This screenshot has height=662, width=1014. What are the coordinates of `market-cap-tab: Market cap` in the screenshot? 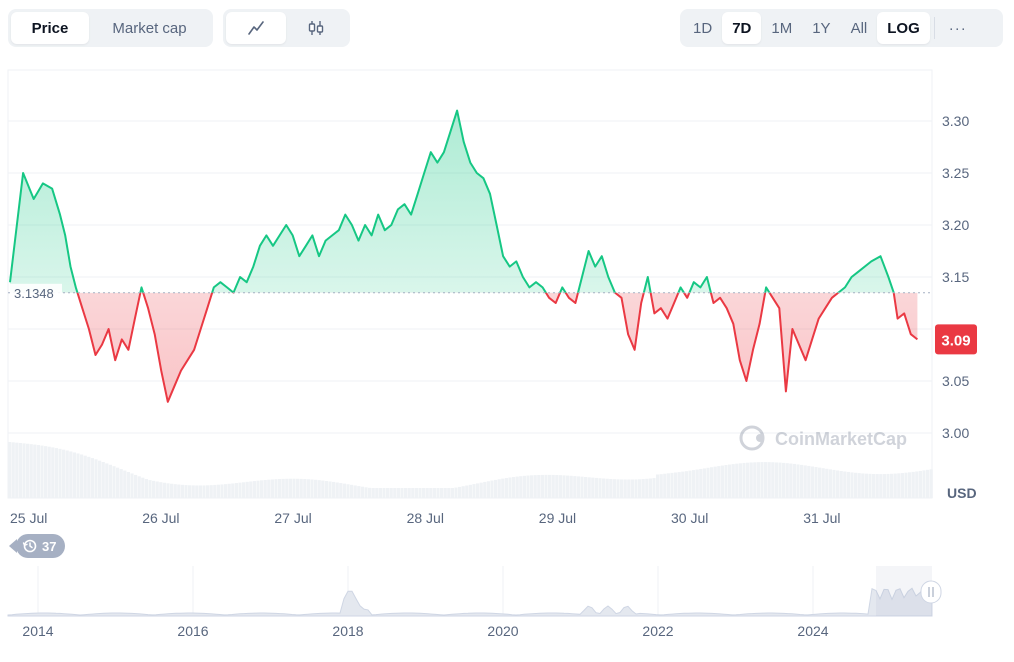 It's located at (149, 28).